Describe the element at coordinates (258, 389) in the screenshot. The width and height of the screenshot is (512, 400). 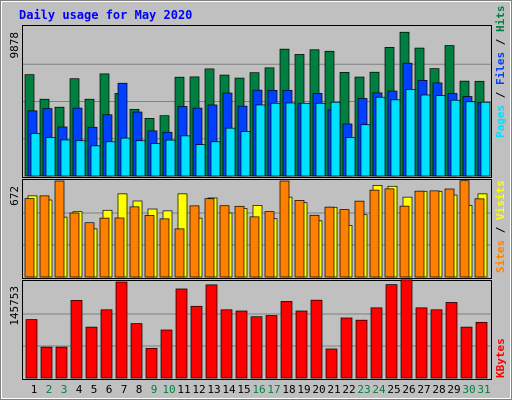
I see `x-tick-label: 16` at that location.